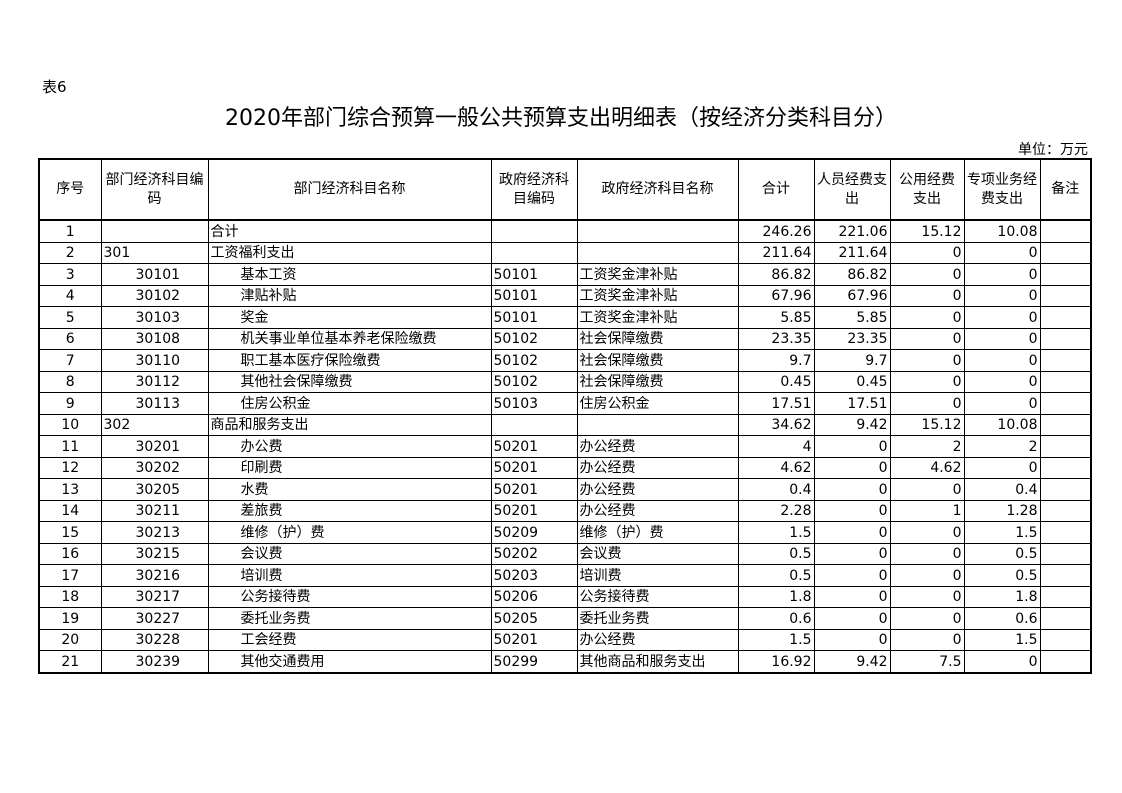 This screenshot has width=1122, height=793. Describe the element at coordinates (154, 403) in the screenshot. I see `cell-dept-code: 30113` at that location.